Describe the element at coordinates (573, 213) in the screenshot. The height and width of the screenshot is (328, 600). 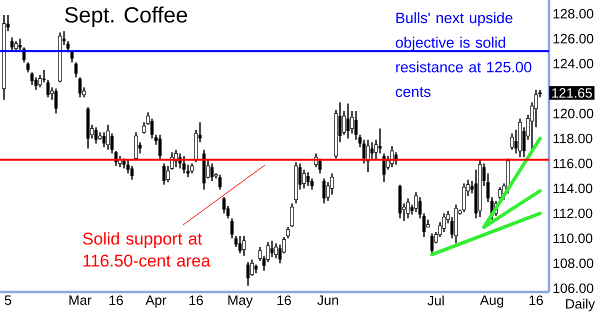
I see `y-tick-label: 112.00` at that location.